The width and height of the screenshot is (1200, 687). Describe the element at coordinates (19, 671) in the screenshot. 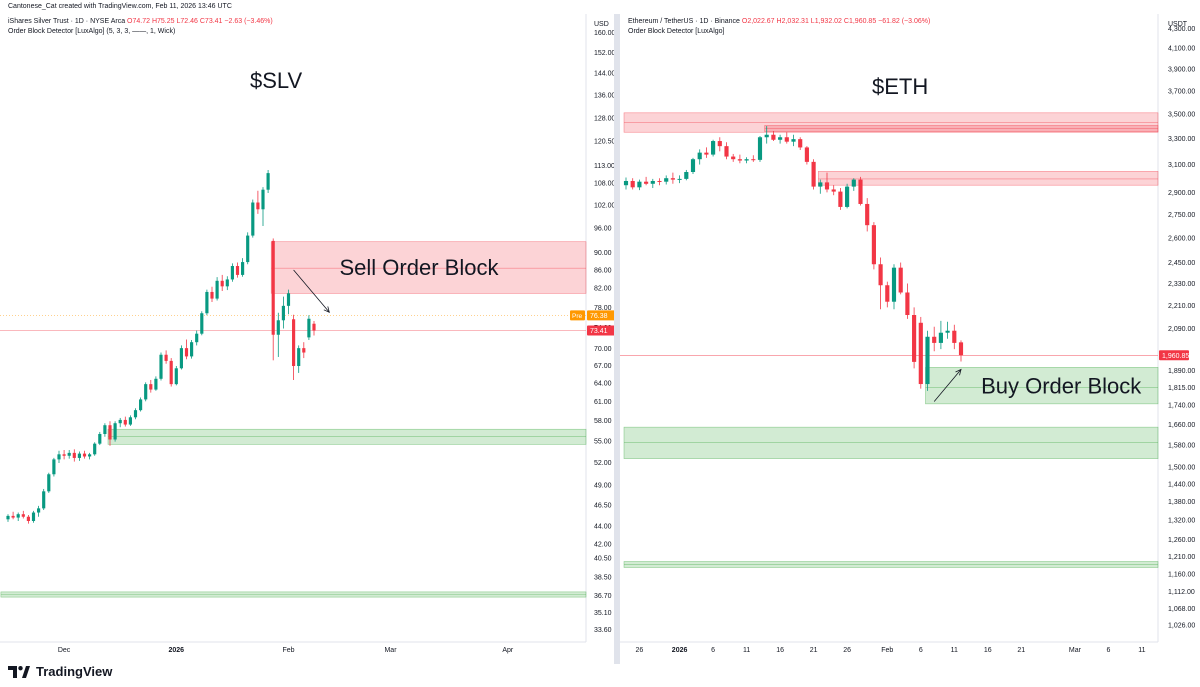

I see `tradingview-logo-icon` at that location.